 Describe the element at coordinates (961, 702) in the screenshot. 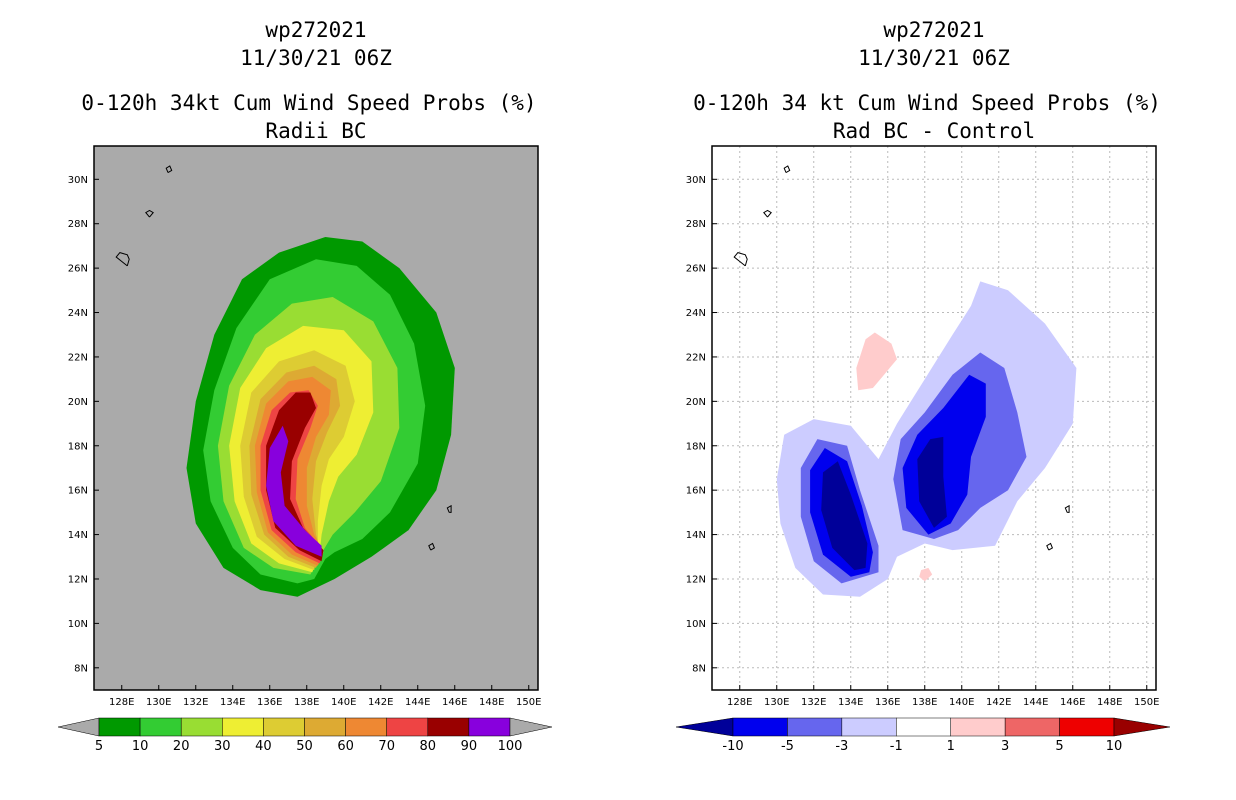

I see `right-x-tick-label-140E: 140E` at that location.